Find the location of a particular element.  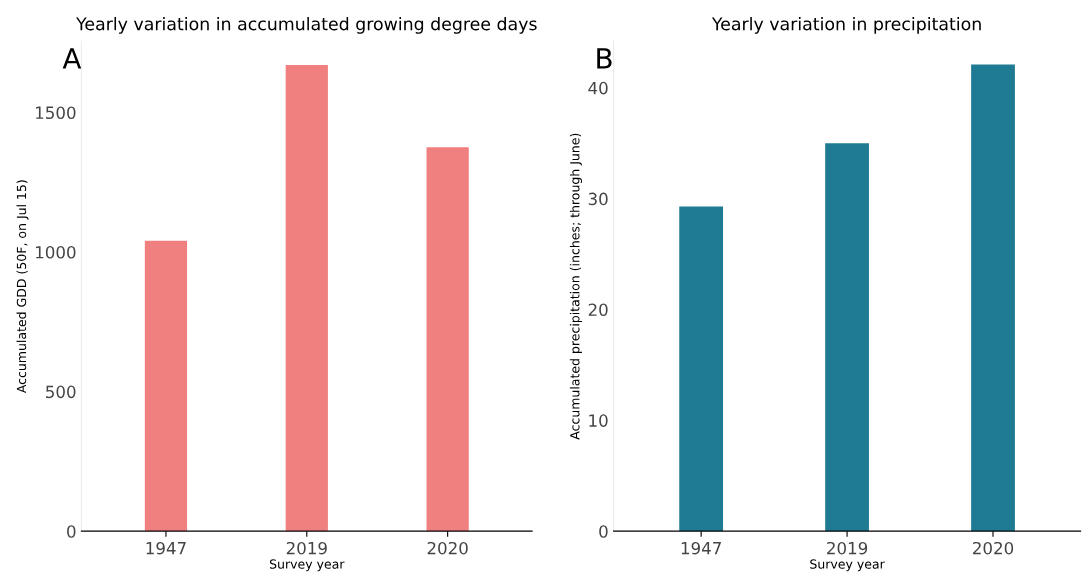

chart-title: Yearly variation in precipitation is located at coordinates (846, 25).